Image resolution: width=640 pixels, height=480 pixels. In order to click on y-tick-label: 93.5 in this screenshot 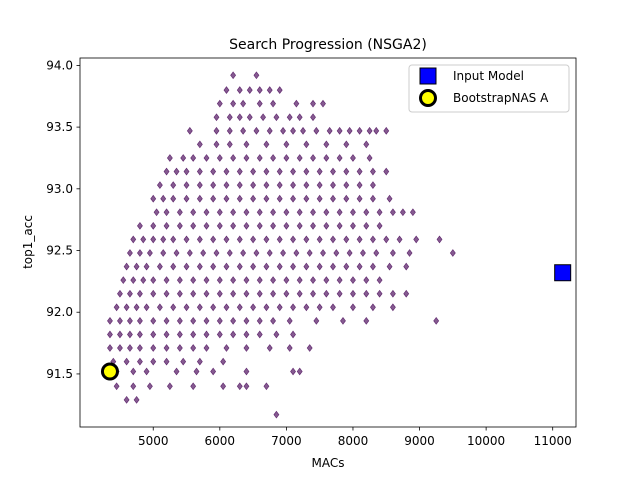, I will do `click(59, 127)`.